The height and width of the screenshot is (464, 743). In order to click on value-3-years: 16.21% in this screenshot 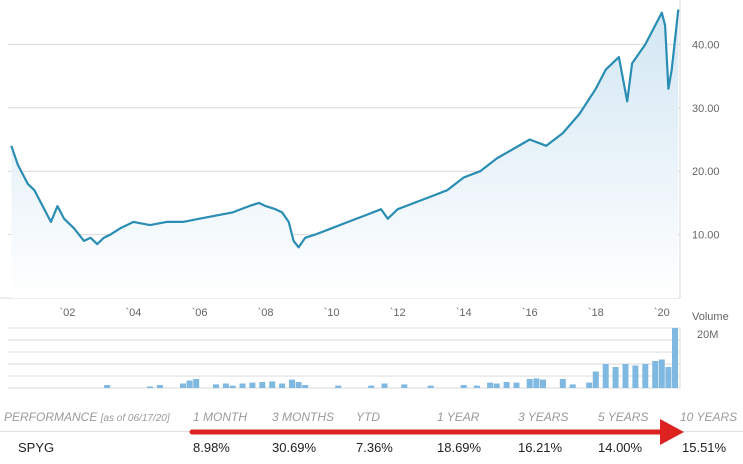, I will do `click(540, 447)`.